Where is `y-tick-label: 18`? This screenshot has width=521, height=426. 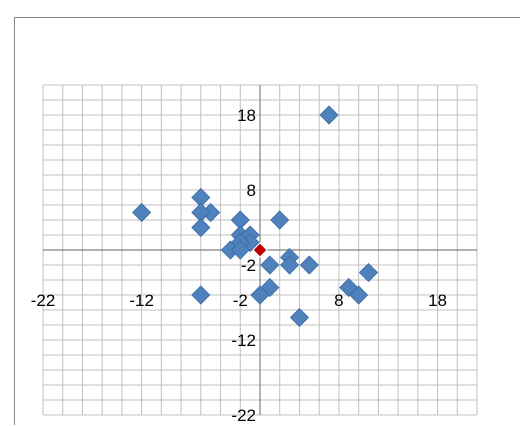
y-tick-label: 18 is located at coordinates (246, 115).